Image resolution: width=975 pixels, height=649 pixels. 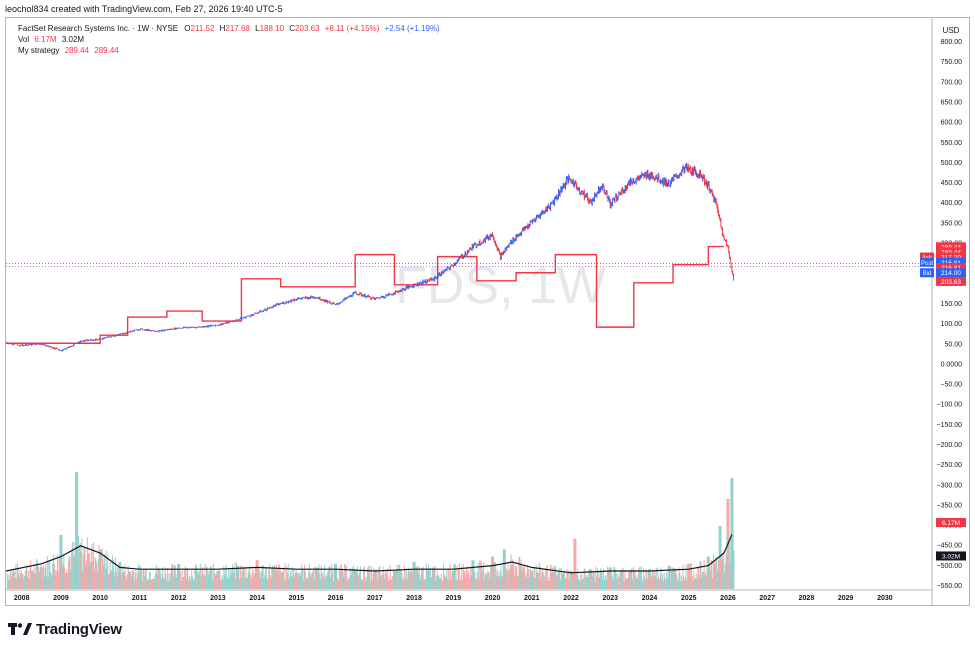 What do you see at coordinates (51, 39) in the screenshot?
I see `volume-legend: Vol 6.17M 3.02M` at bounding box center [51, 39].